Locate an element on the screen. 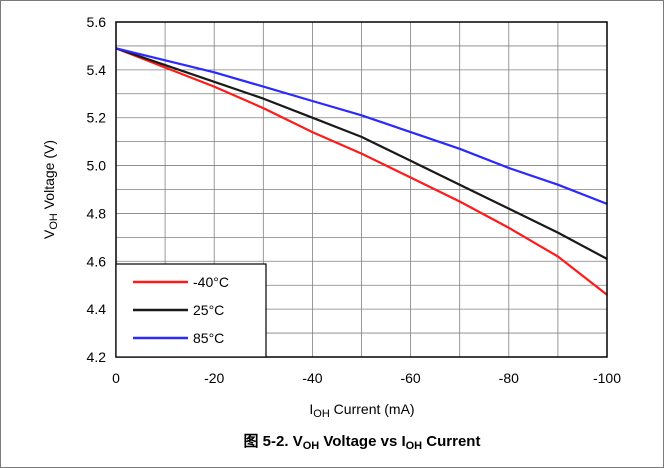 Image resolution: width=664 pixels, height=468 pixels. y-tick-label: 4.6 is located at coordinates (97, 261).